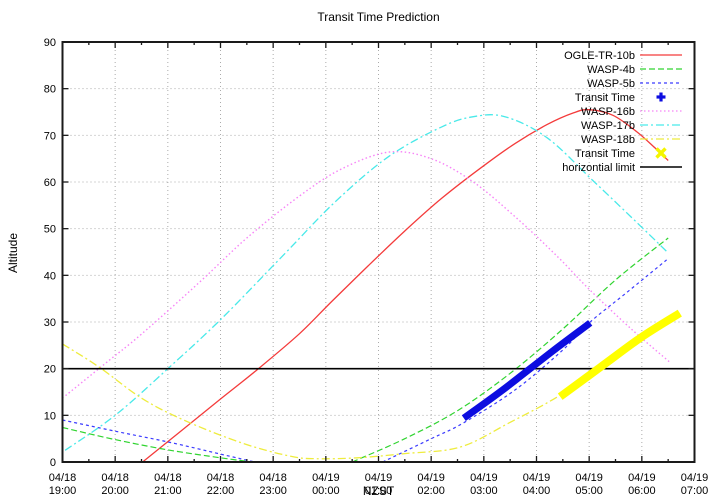  I want to click on x-tick-time: 21:00, so click(168, 491).